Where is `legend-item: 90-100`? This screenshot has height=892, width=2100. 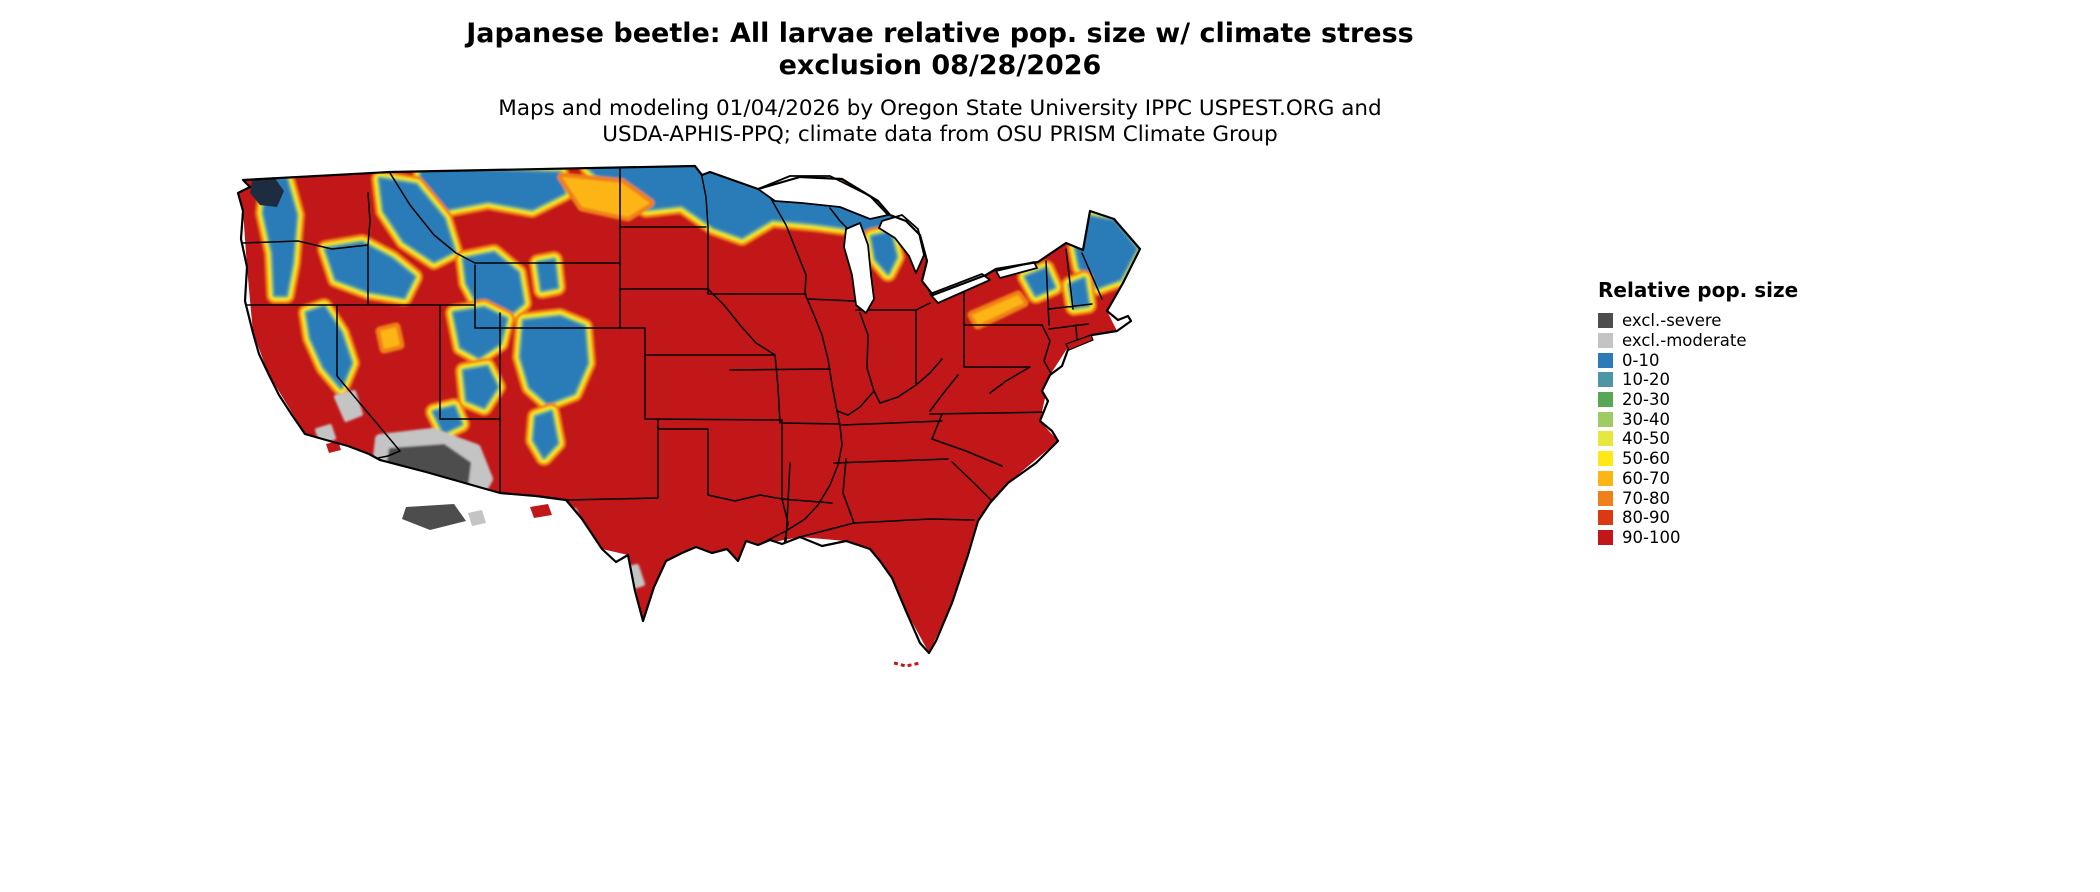
legend-item: 90-100 is located at coordinates (1718, 538).